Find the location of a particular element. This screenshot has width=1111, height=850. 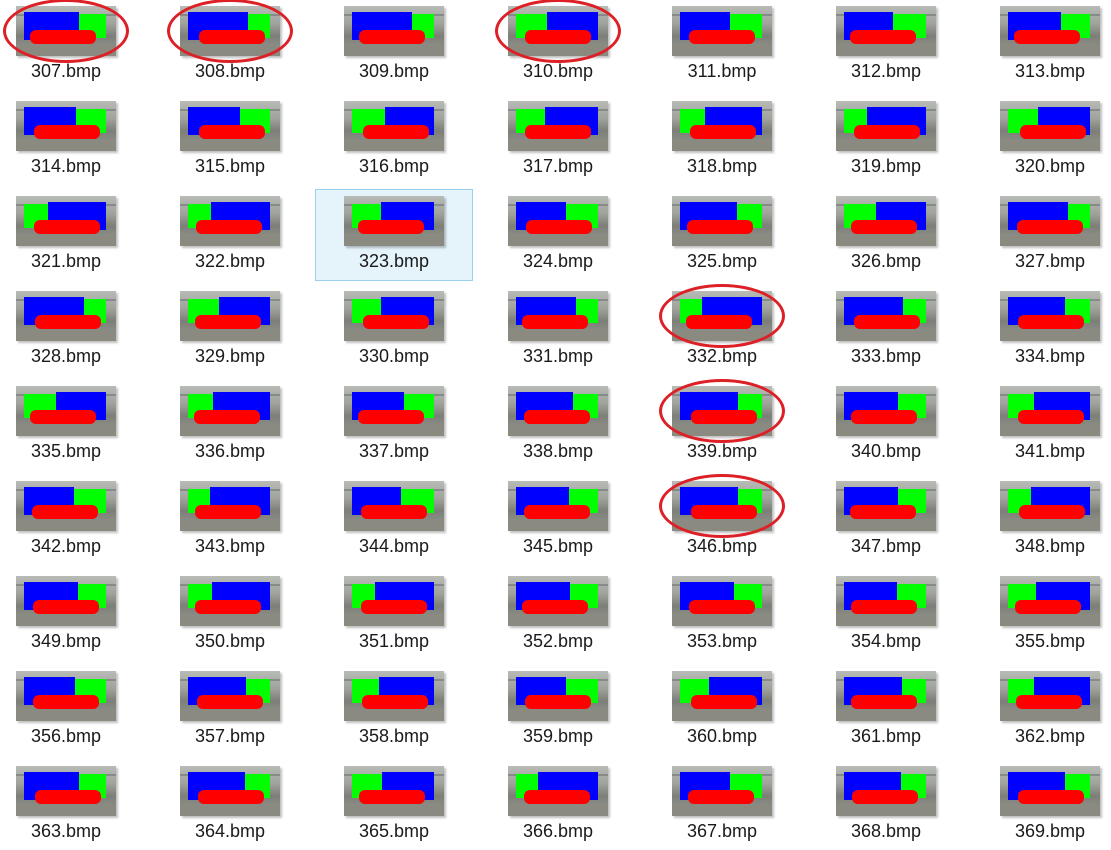

file-item: 368.bmp is located at coordinates (886, 804).